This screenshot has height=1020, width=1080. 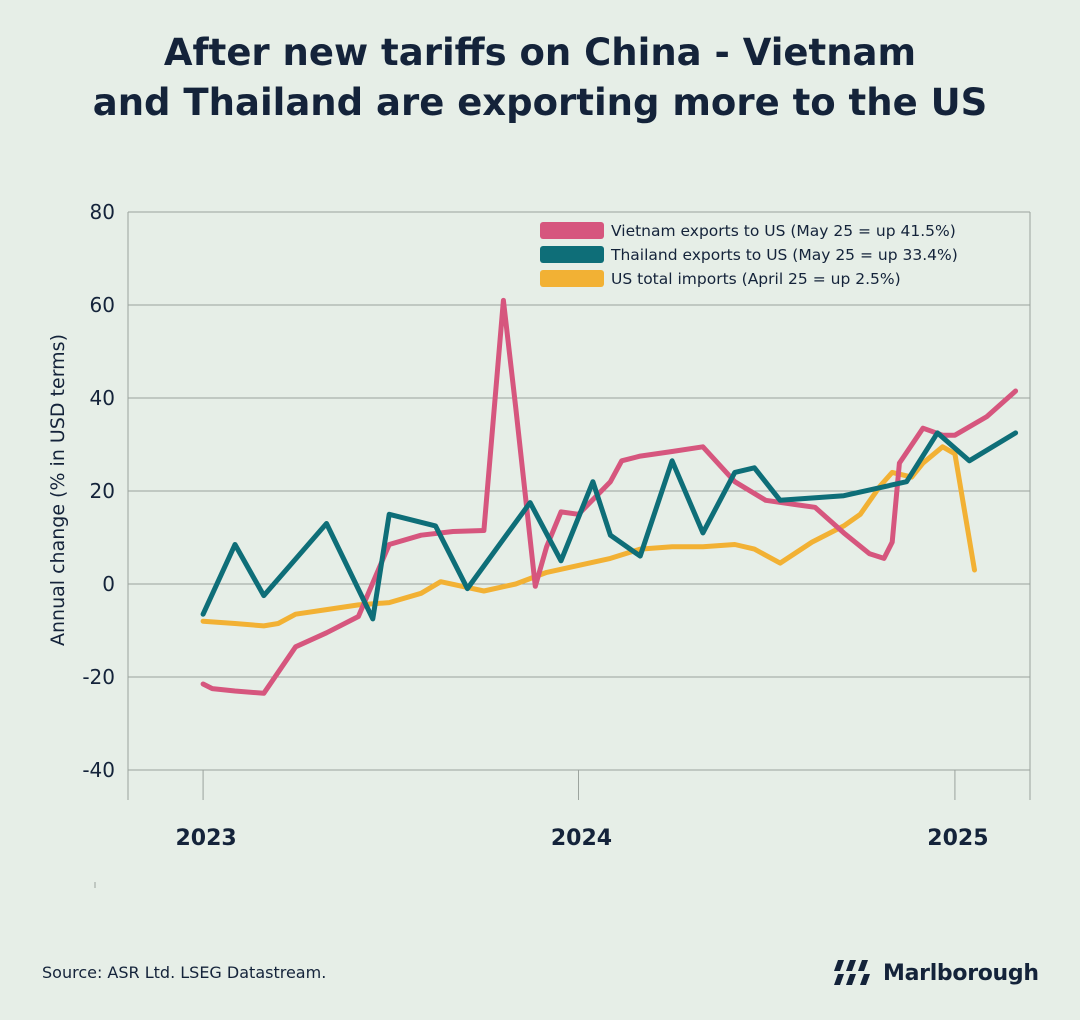 I want to click on legend-label: US total imports (April 25 = up 2.5%), so click(x=756, y=279).